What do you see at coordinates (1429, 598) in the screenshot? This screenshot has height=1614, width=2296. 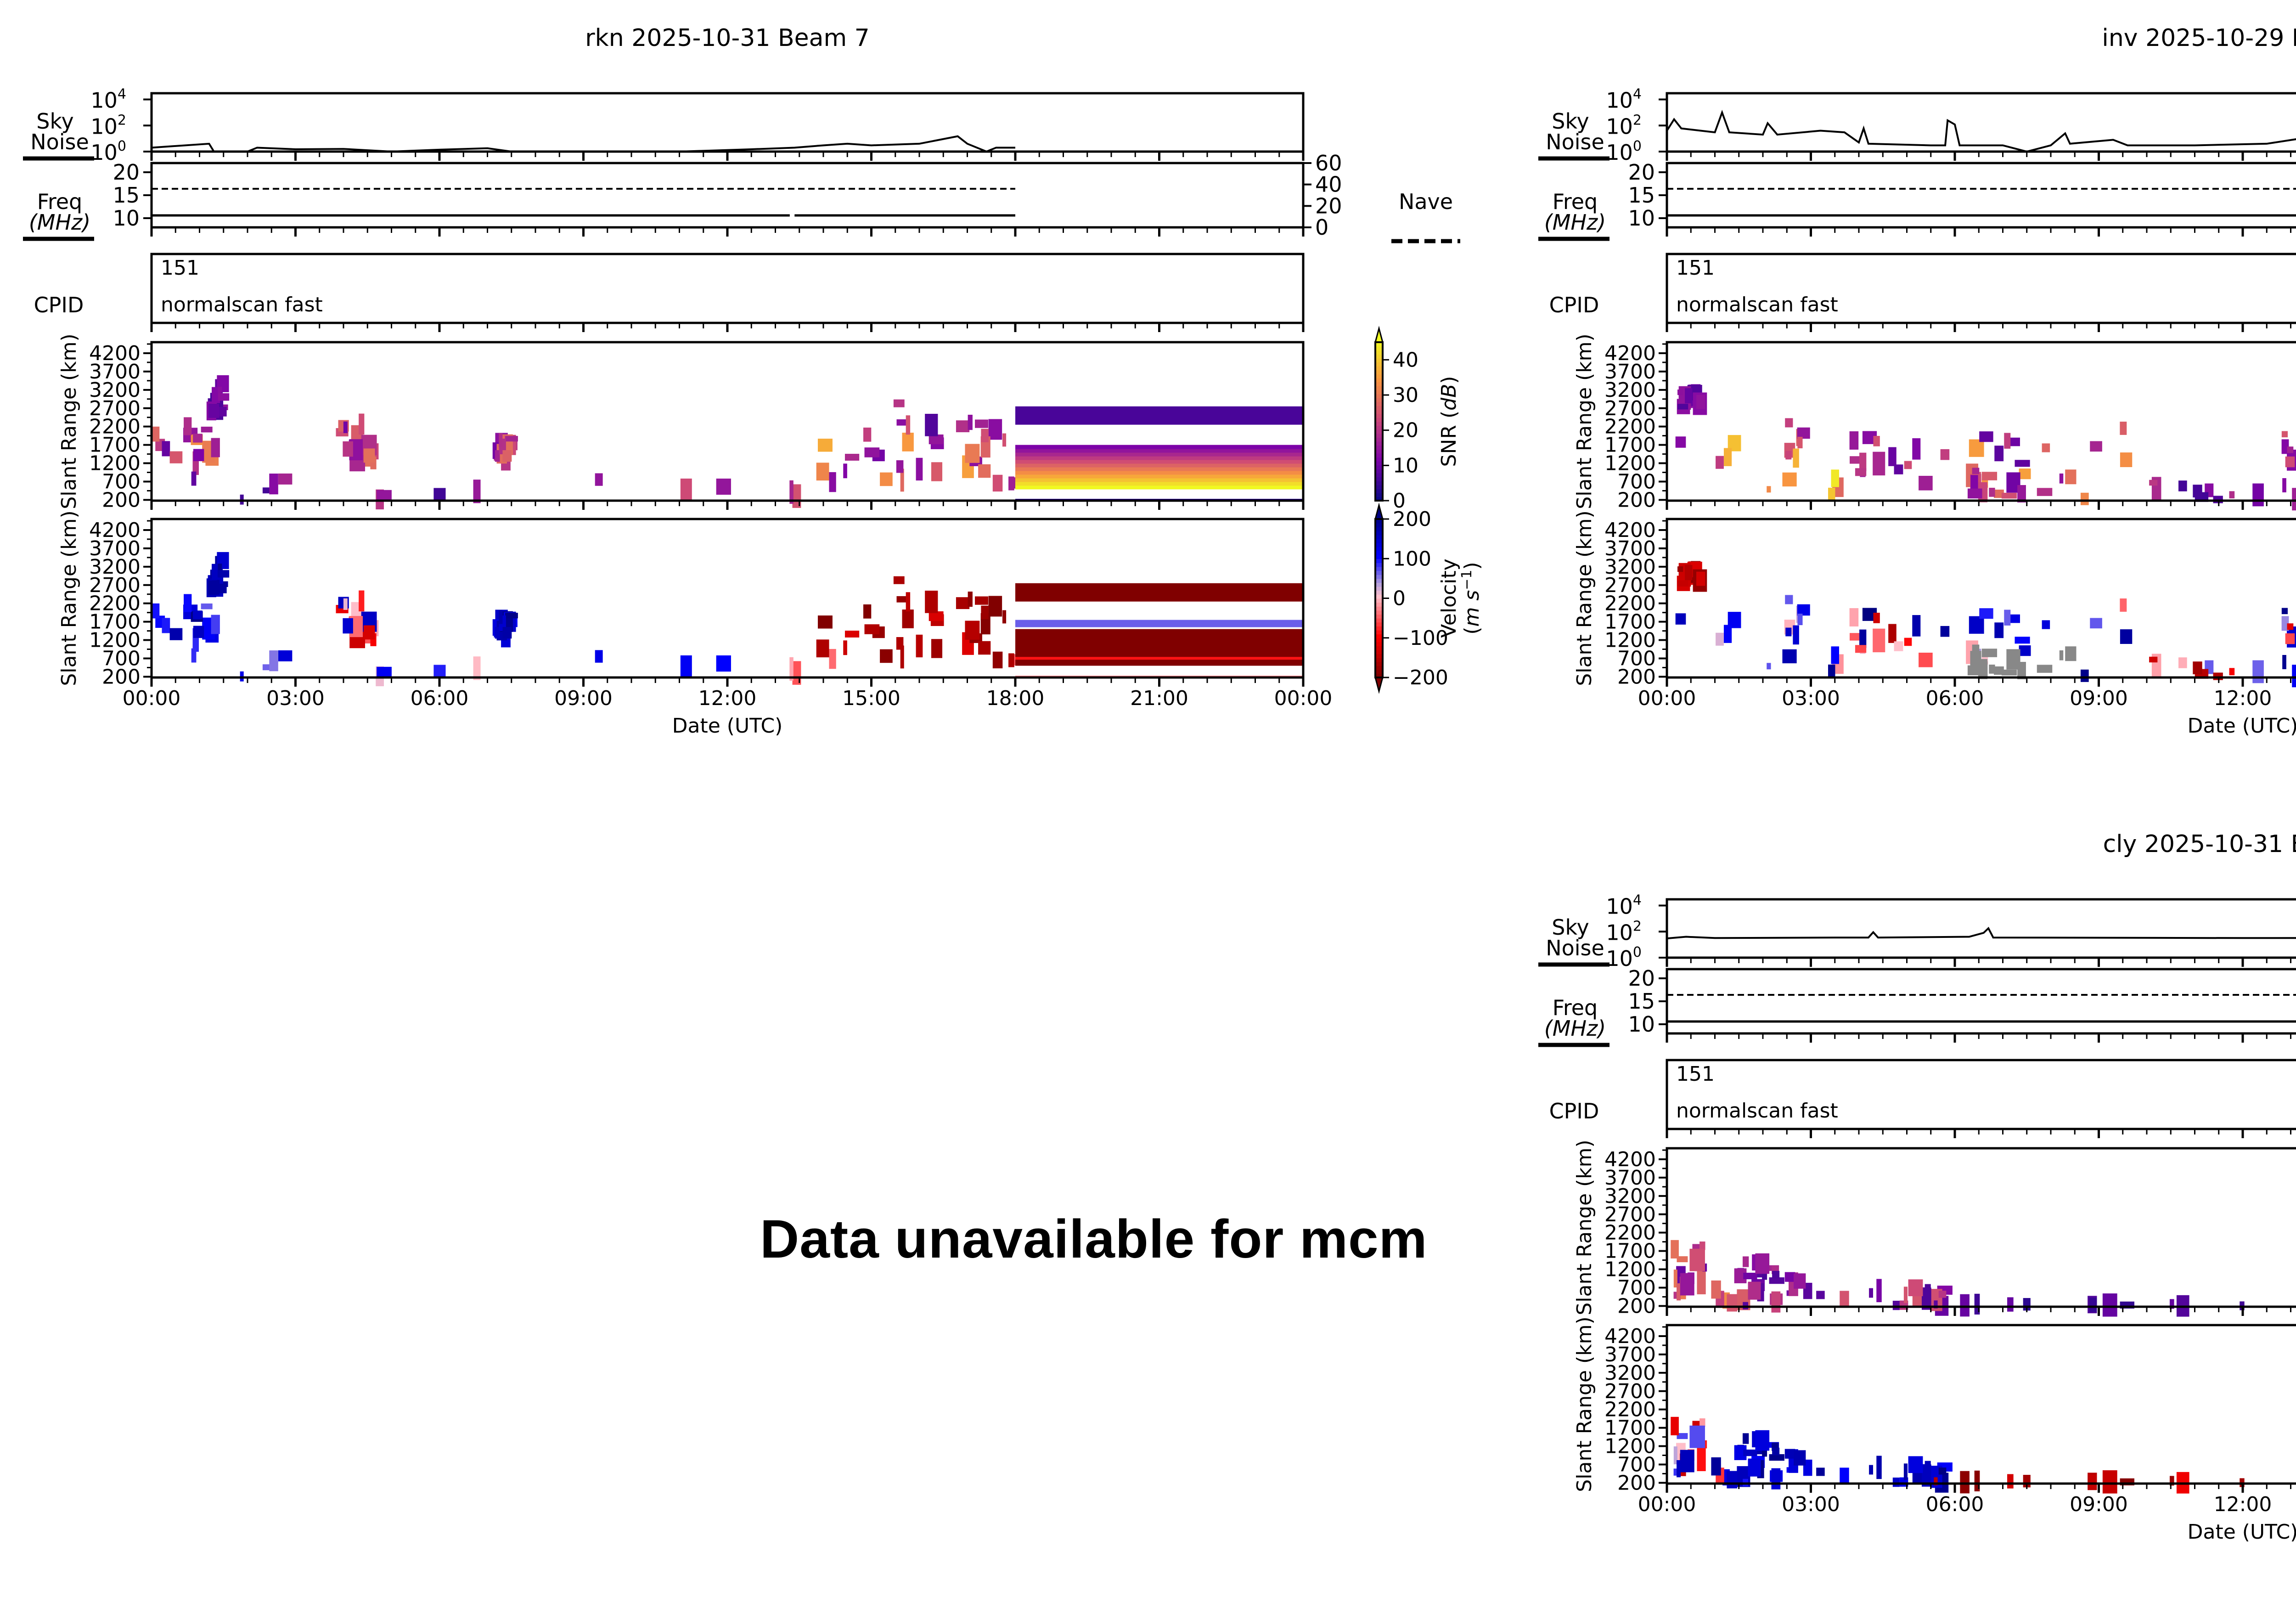 I see `velocity-colorbar: −200 −100 0 100 200 Velocity (m s−1)` at bounding box center [1429, 598].